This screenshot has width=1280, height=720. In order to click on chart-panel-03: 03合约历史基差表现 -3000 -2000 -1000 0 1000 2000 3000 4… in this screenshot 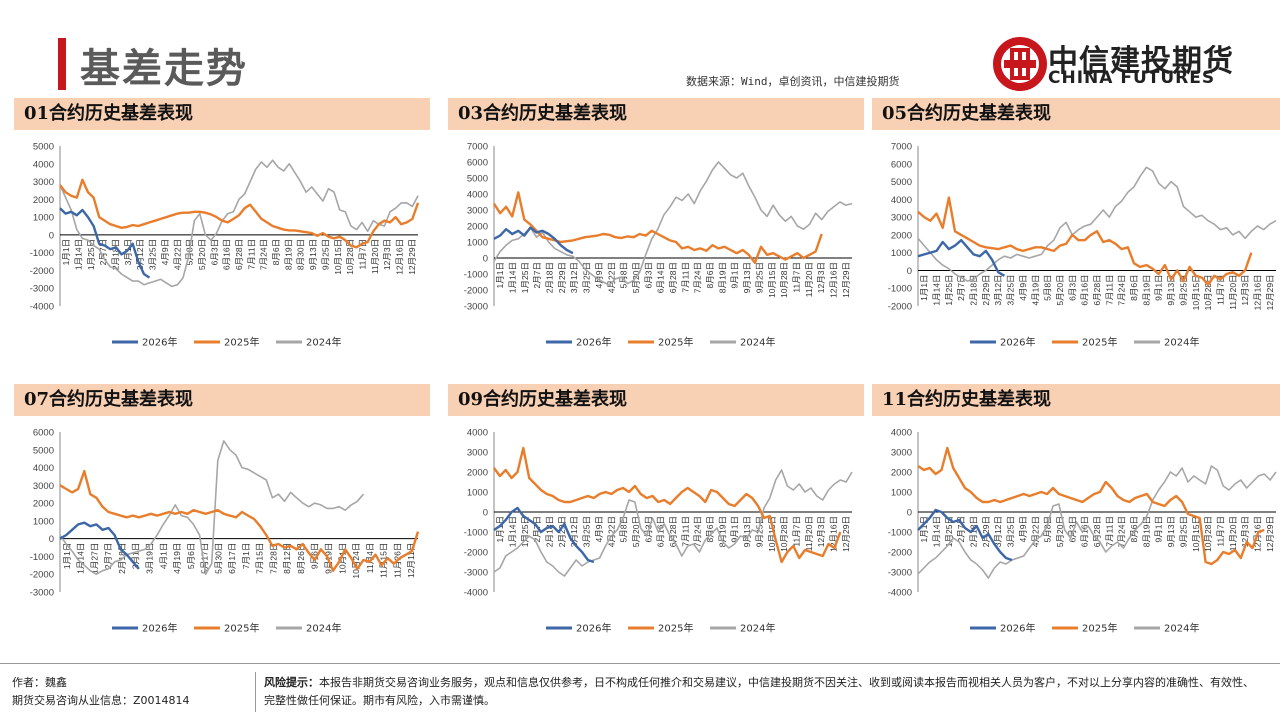, I will do `click(656, 233)`.